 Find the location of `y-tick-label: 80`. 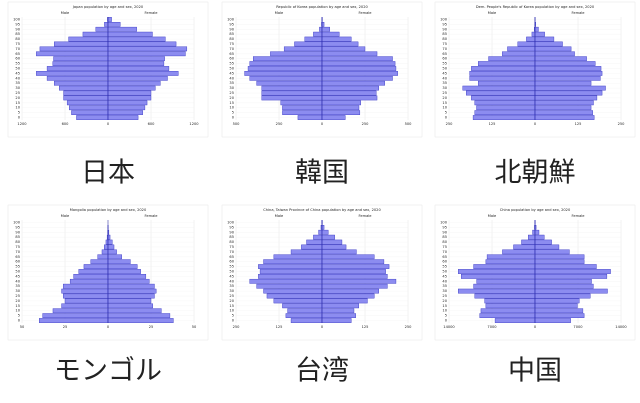

y-tick-label: 80 is located at coordinates (231, 242).